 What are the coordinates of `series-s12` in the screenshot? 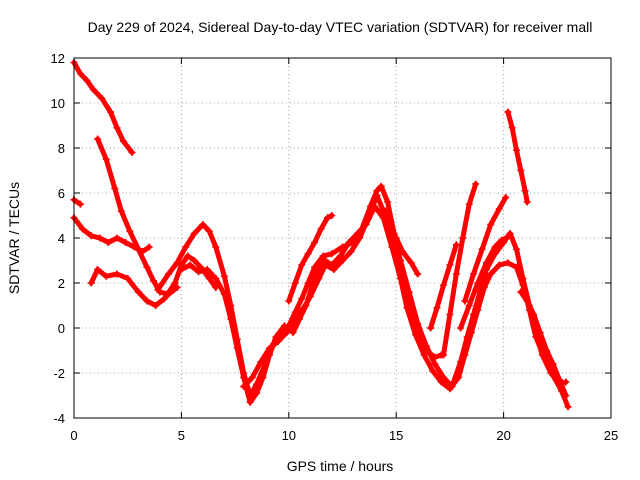 It's located at (460, 269).